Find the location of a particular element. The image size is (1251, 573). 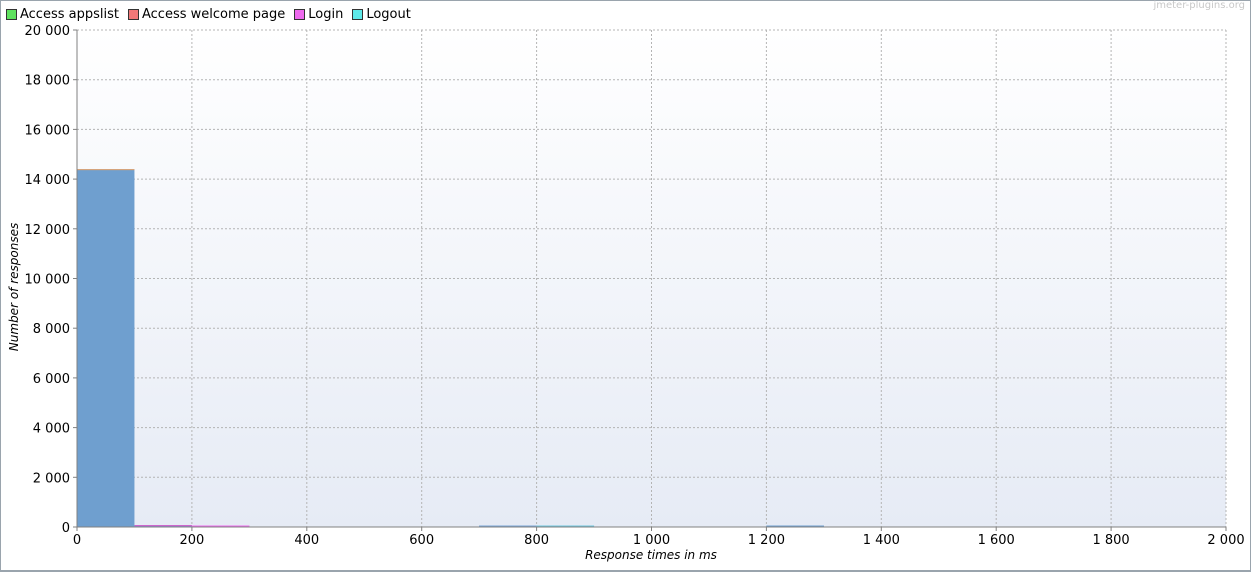

legend-item-logout: Logout is located at coordinates (381, 14).